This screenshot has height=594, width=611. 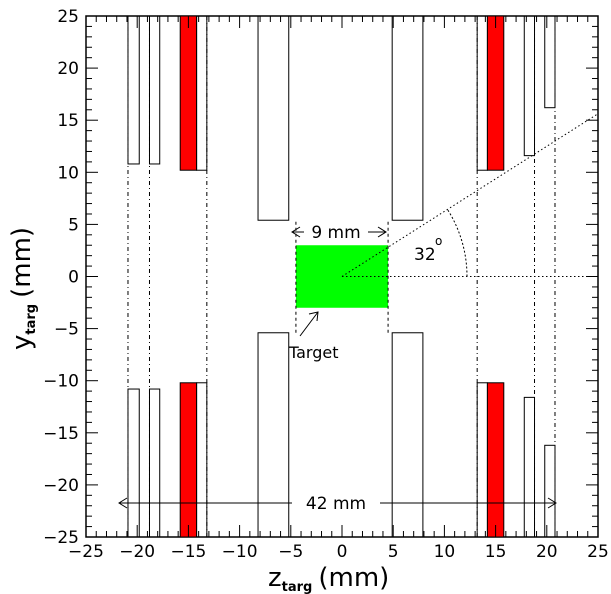 I want to click on span-label-bg, so click(x=336, y=503).